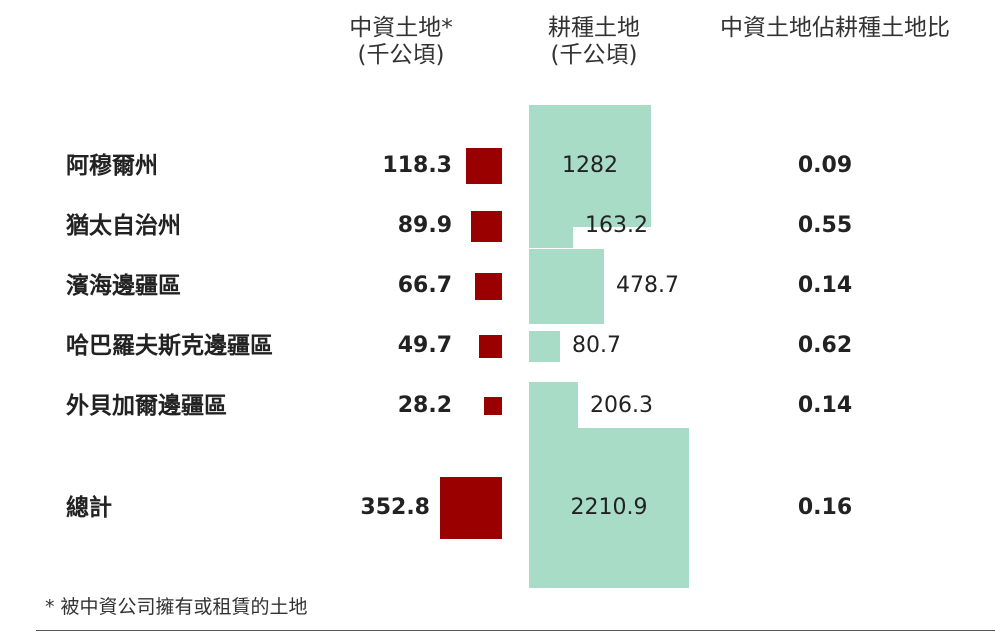  I want to click on row-0-chinese-mark, so click(484, 166).